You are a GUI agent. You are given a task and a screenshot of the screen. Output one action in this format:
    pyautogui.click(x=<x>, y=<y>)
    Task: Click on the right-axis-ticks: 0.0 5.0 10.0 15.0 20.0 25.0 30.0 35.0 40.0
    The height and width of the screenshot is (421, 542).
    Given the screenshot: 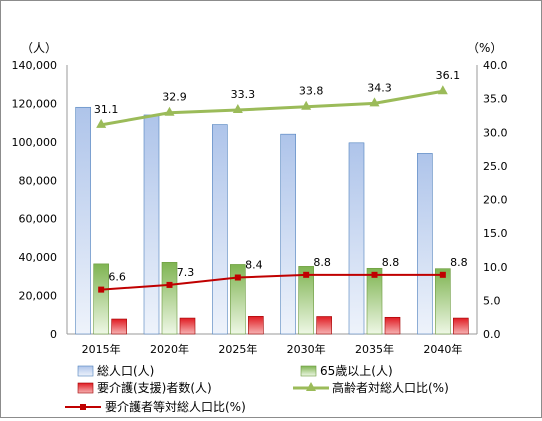 What is the action you would take?
    pyautogui.click(x=495, y=200)
    